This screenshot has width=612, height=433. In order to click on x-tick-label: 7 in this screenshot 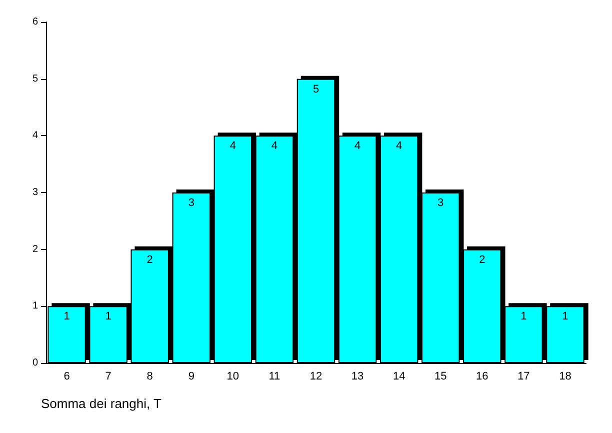, I will do `click(108, 376)`.